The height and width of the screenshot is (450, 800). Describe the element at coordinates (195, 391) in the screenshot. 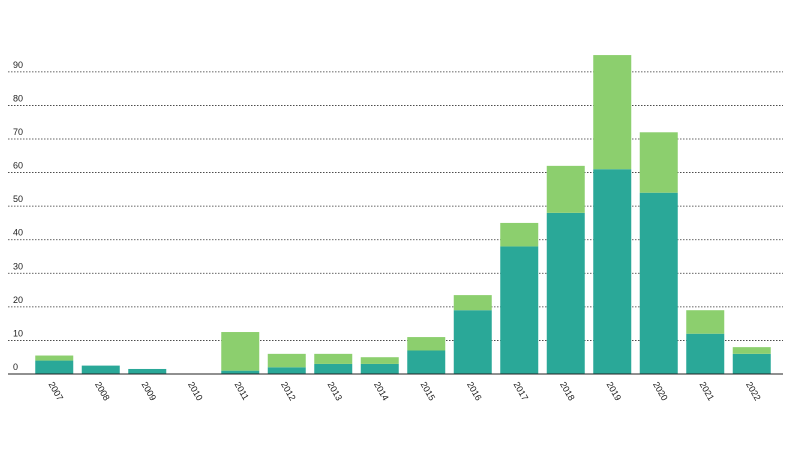

I see `x-tick-label: 2010` at that location.